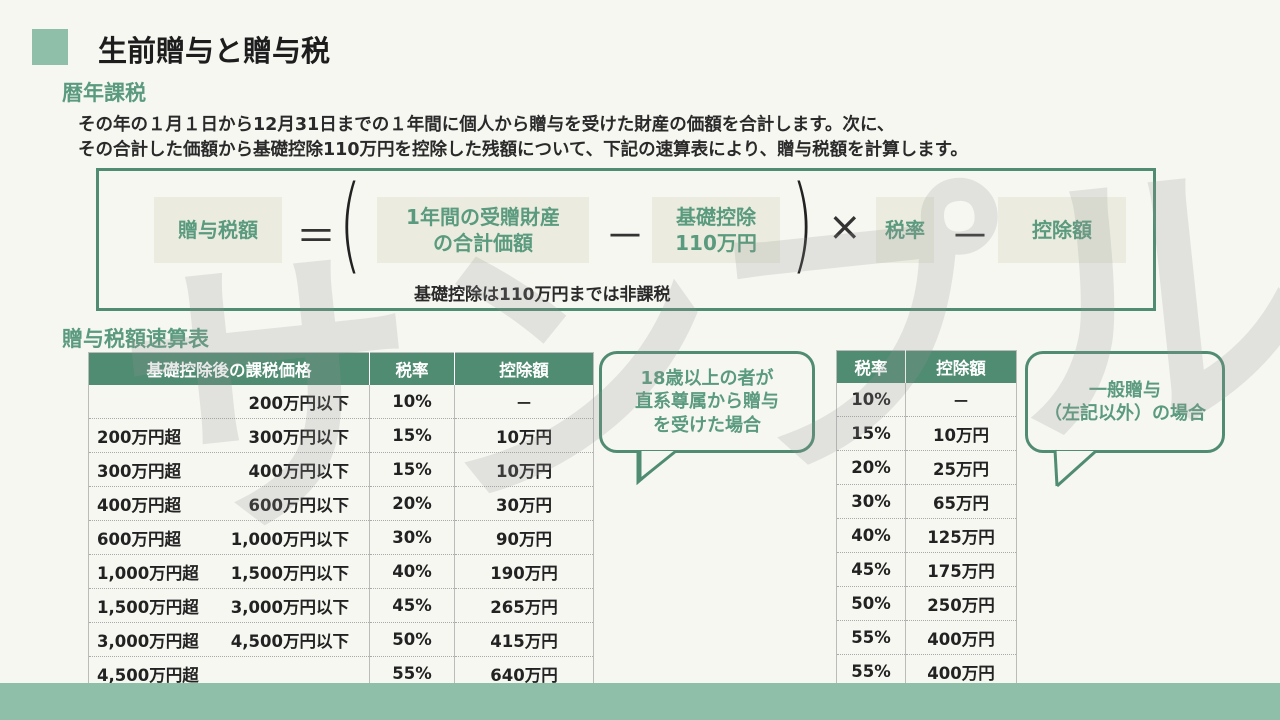 The image size is (1280, 720). I want to click on table-row: 20% 25万円, so click(926, 467).